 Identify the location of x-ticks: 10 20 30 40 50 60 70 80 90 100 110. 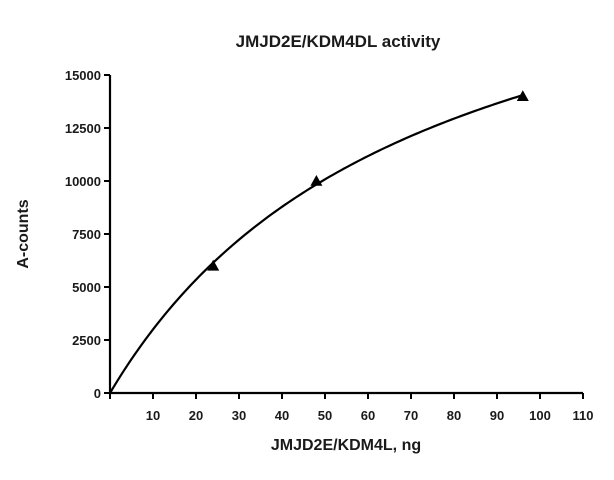
(351, 408).